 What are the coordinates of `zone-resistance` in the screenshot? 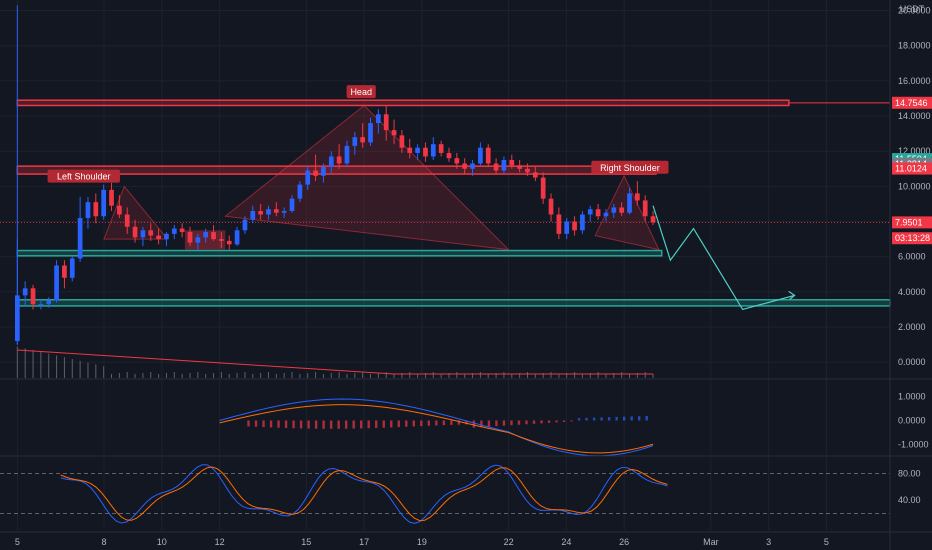 It's located at (403, 103).